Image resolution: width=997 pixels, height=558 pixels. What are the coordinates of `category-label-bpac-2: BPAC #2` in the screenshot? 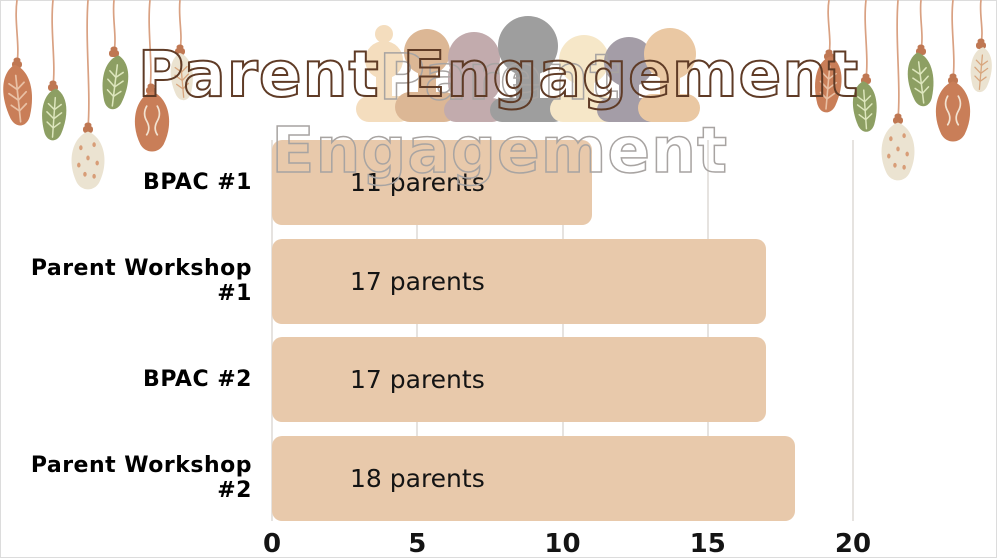 It's located at (197, 379).